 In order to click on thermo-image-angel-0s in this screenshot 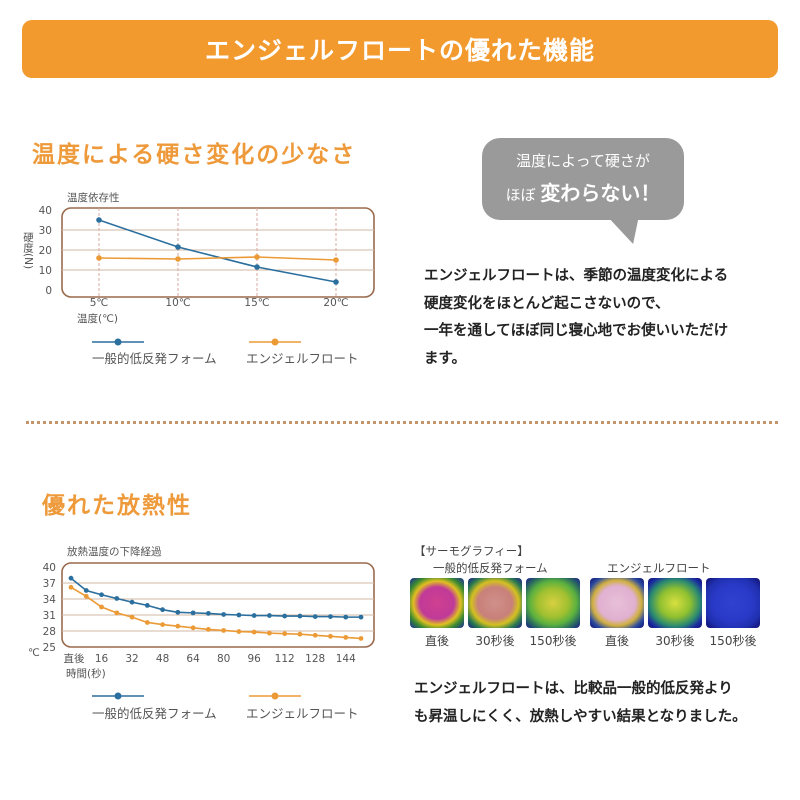, I will do `click(617, 603)`.